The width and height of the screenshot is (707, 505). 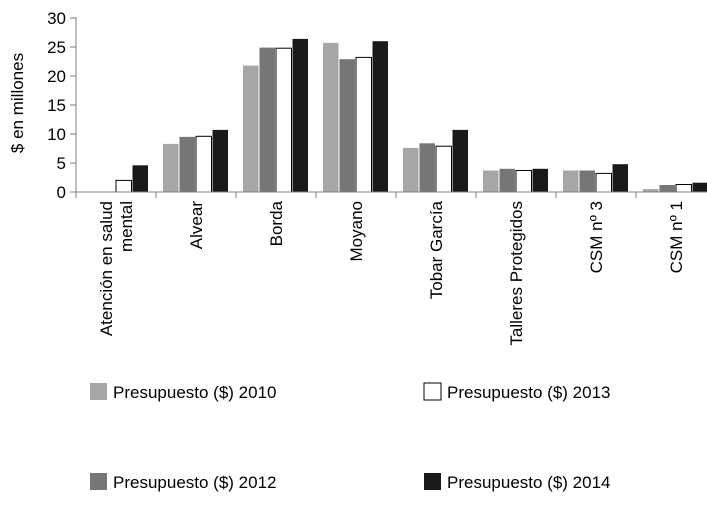 I want to click on category-label: CSM nº 1, so click(x=676, y=237).